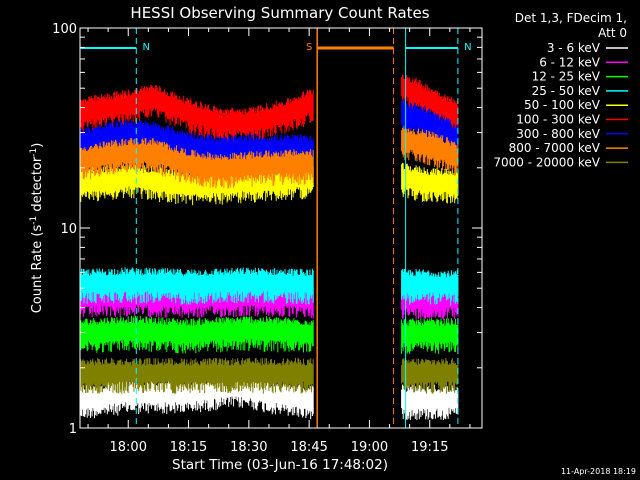 Image resolution: width=640 pixels, height=480 pixels. I want to click on legend-label: 800 - 7000 keV, so click(555, 148).